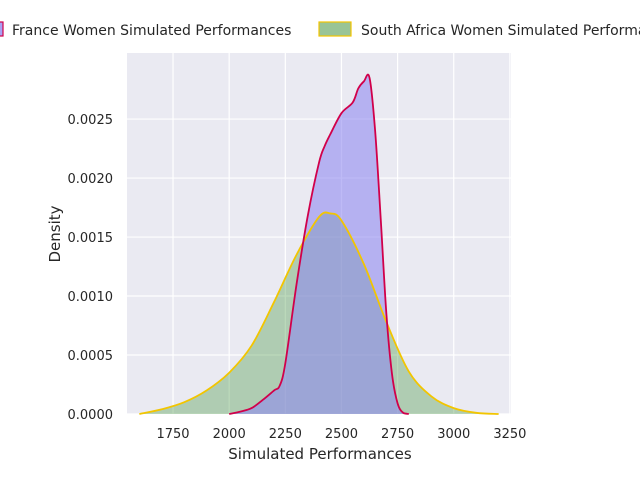 The height and width of the screenshot is (480, 640). What do you see at coordinates (320, 454) in the screenshot?
I see `x-axis-label: Simulated Performances` at bounding box center [320, 454].